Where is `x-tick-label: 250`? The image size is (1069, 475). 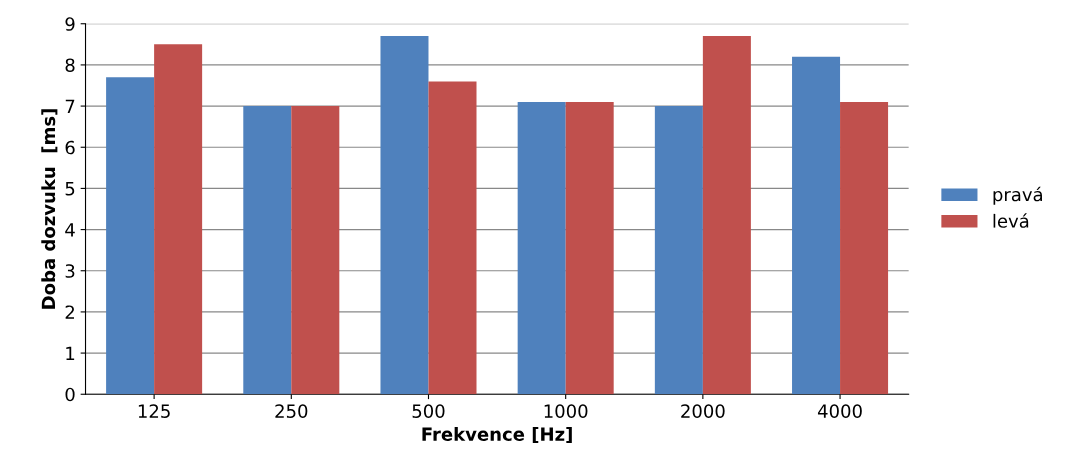 x-tick-label: 250 is located at coordinates (291, 411).